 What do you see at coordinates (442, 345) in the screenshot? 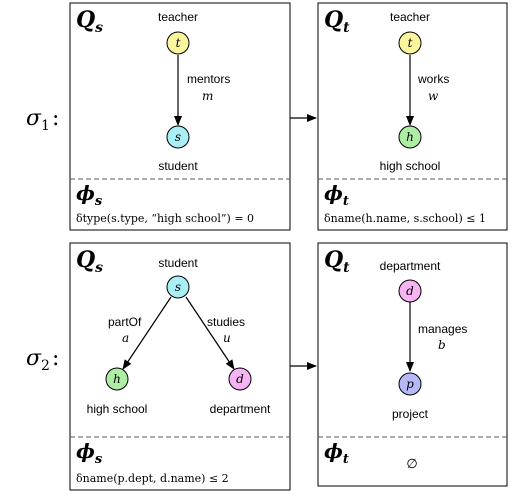
I see `edge-var-b: b` at bounding box center [442, 345].